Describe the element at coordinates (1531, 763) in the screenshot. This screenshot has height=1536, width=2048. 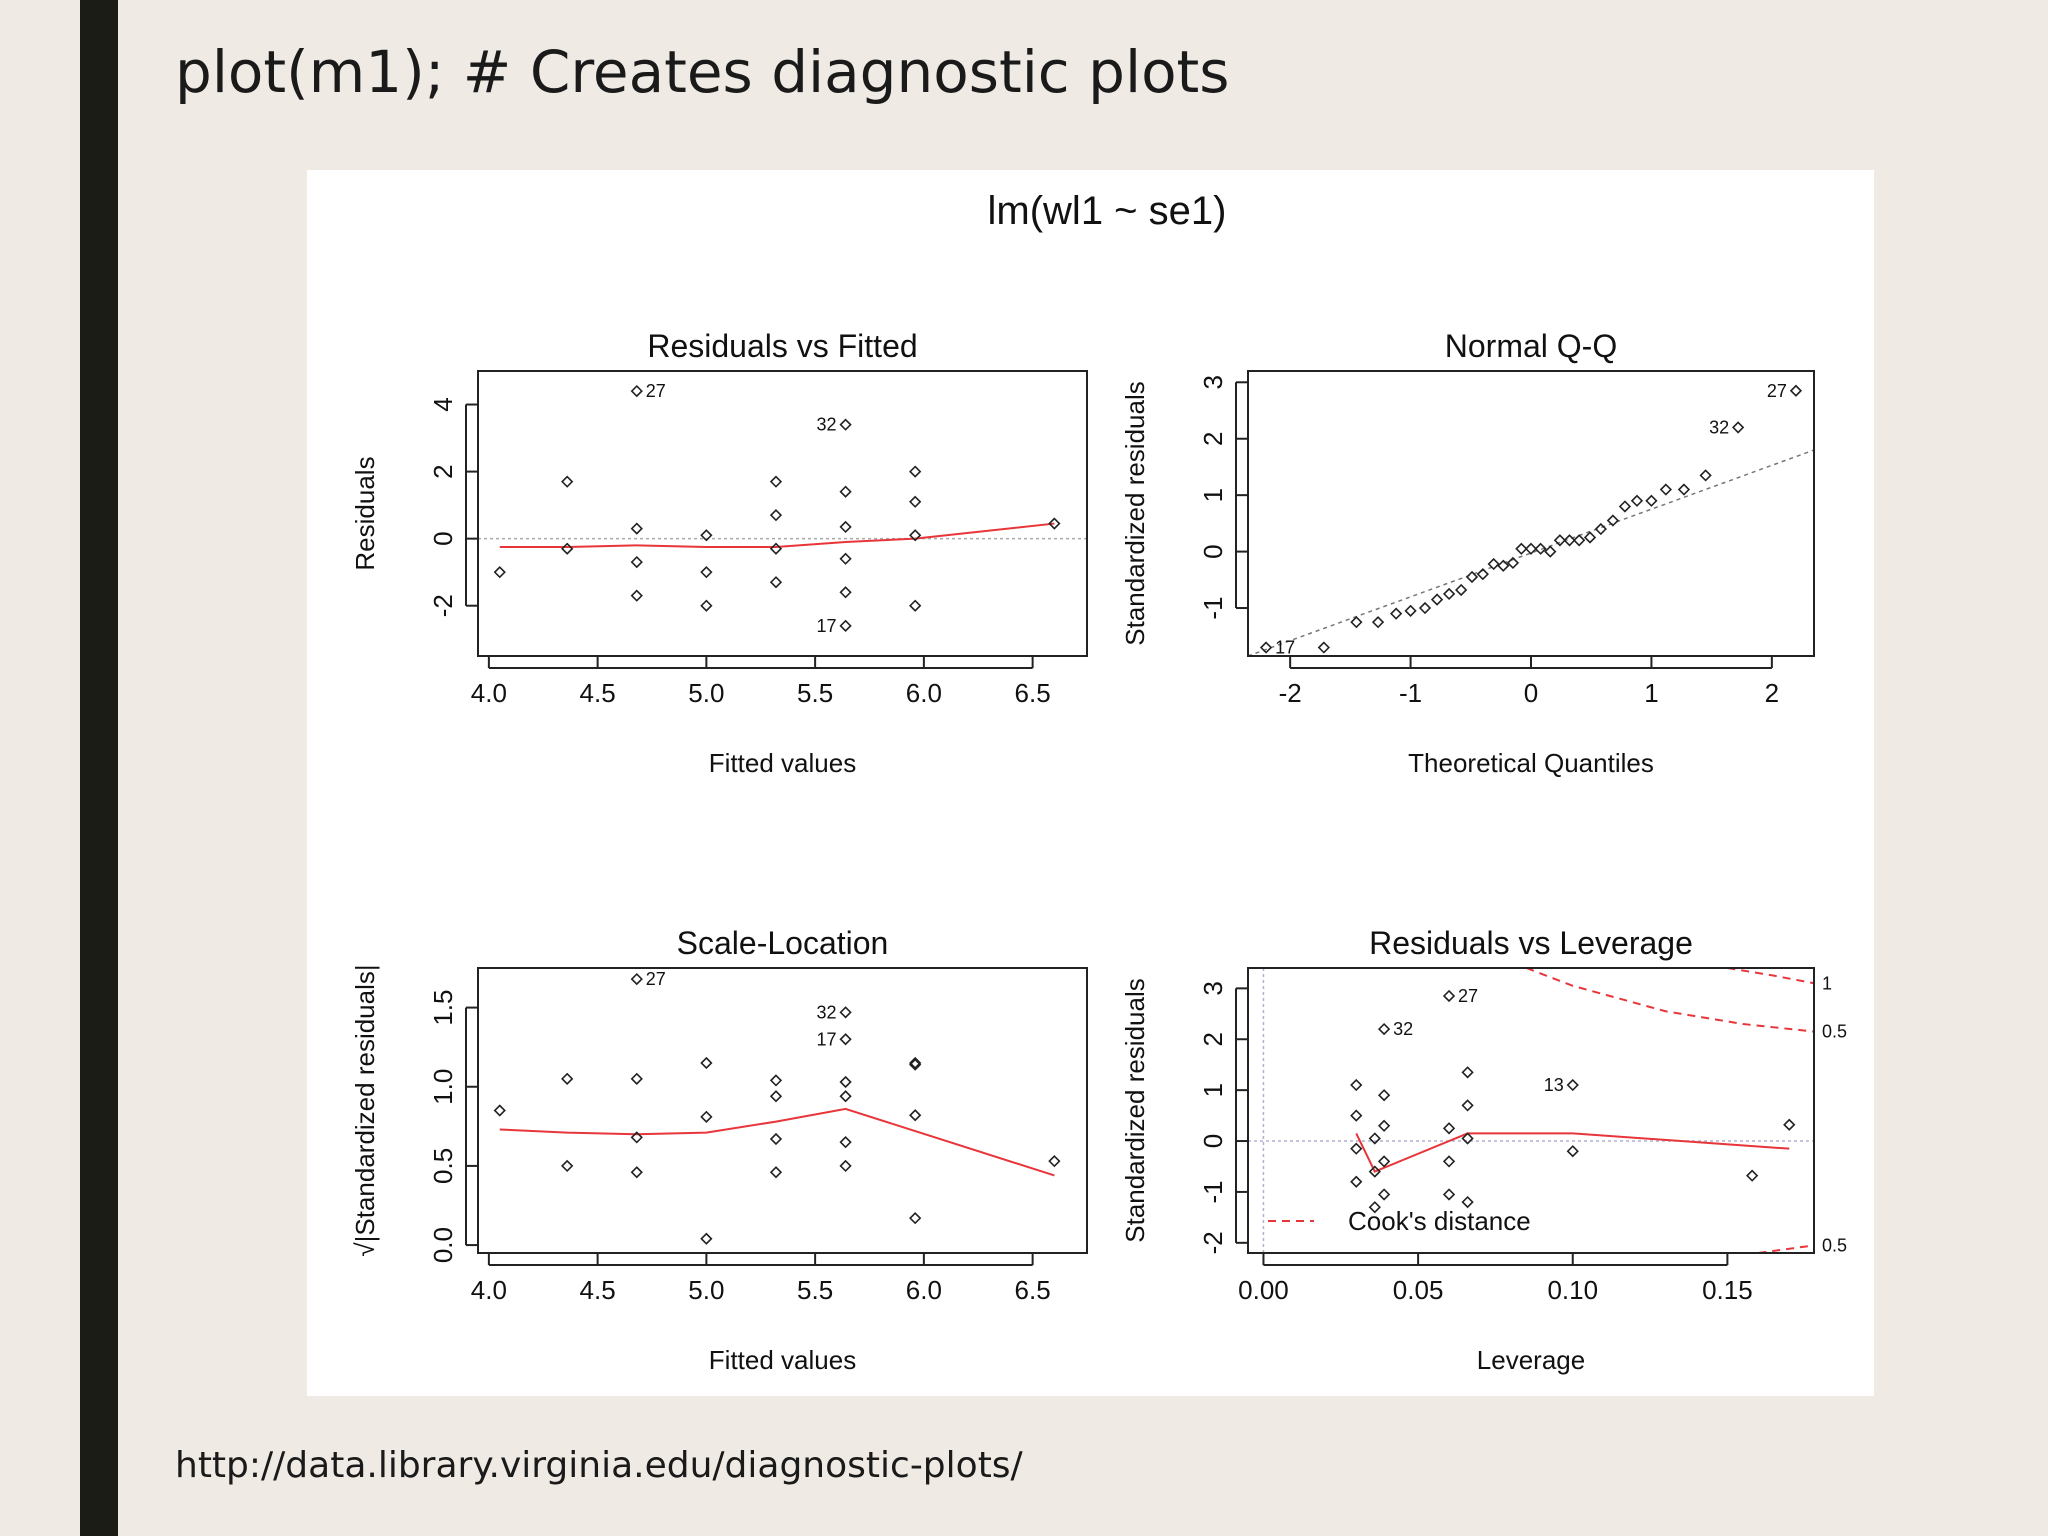
I see `x-axis-label: Theoretical Quantiles` at that location.